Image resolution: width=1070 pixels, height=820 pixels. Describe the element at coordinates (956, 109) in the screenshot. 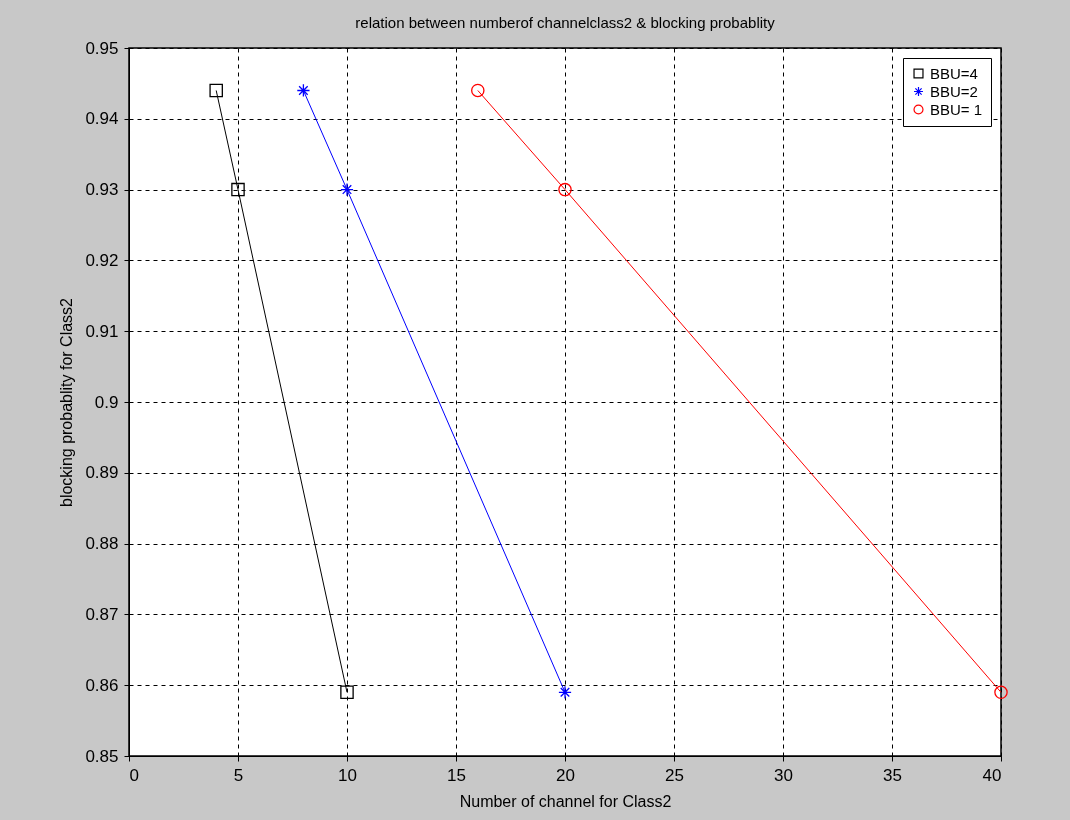

I see `legend-label: BBU= 1` at that location.